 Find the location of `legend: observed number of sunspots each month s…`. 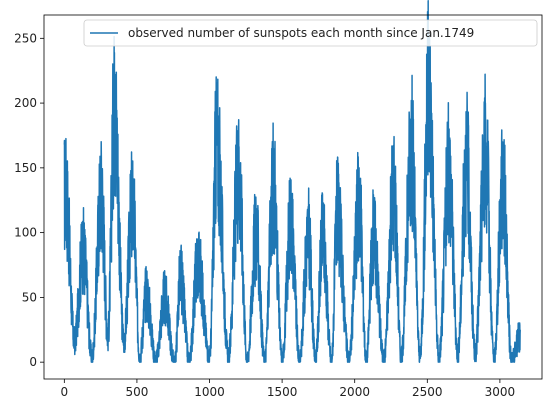

legend: observed number of sunspots each month s… is located at coordinates (310, 33).